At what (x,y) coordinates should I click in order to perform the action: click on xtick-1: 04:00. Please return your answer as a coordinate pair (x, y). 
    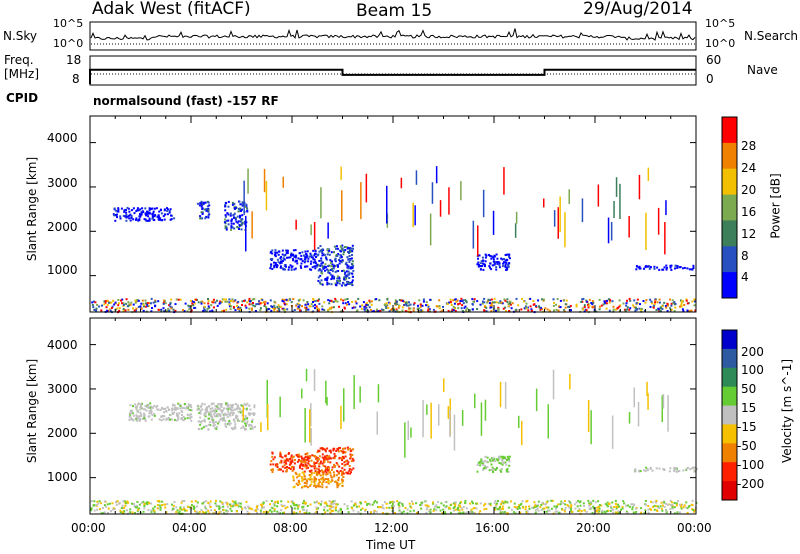
    Looking at the image, I should click on (189, 528).